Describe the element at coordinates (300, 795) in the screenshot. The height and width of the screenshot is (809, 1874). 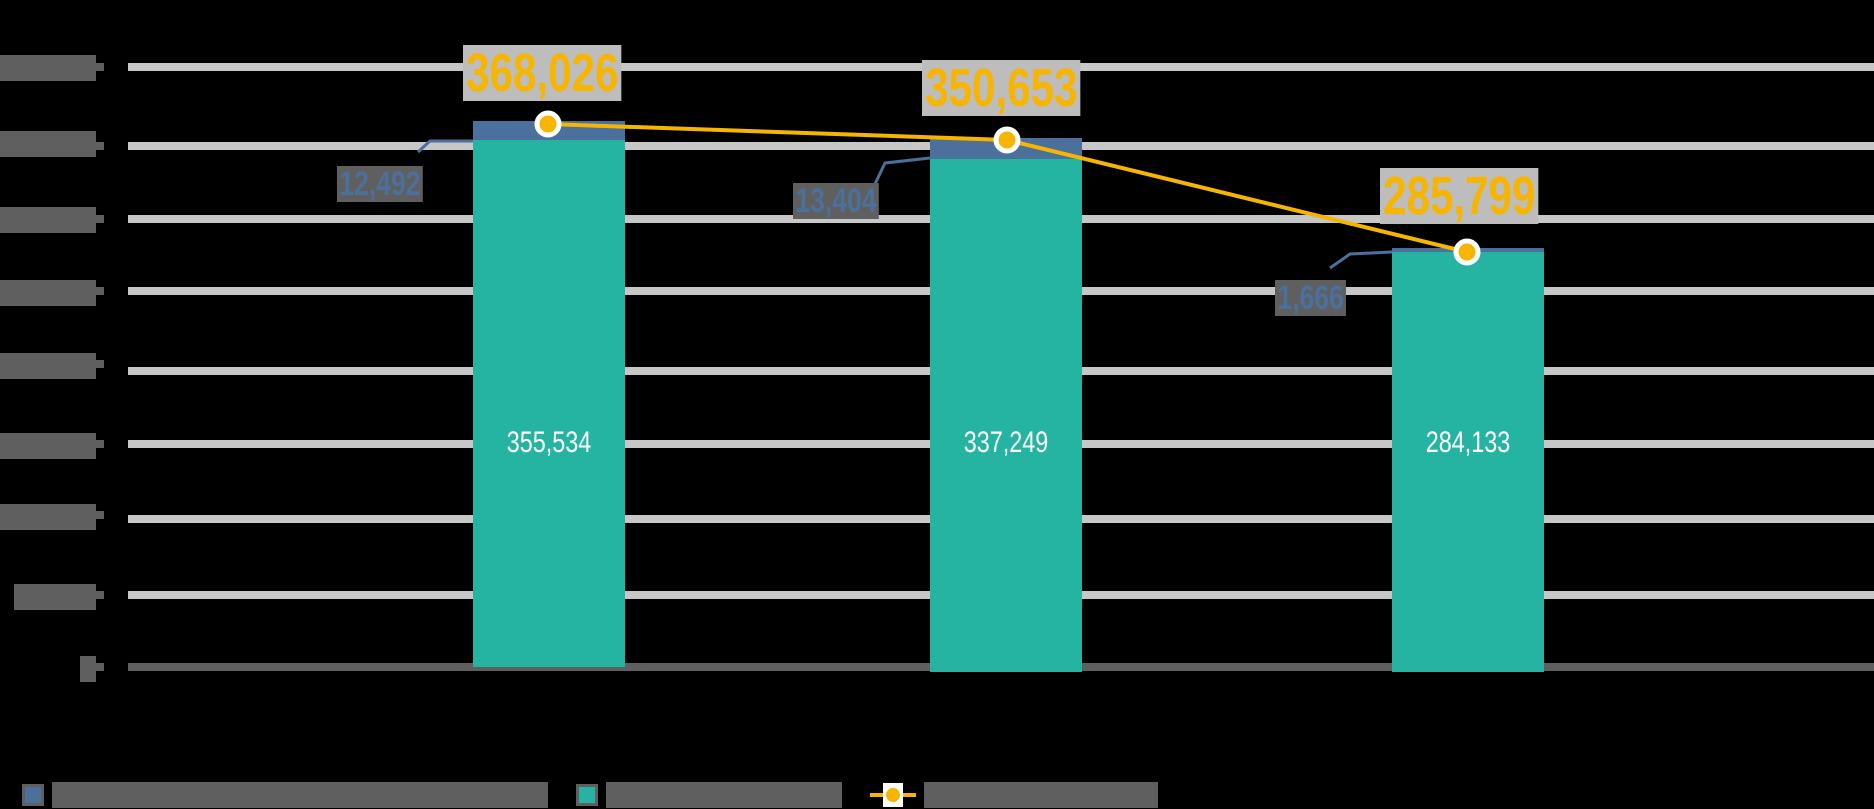
I see `legend-label-top-segment` at that location.